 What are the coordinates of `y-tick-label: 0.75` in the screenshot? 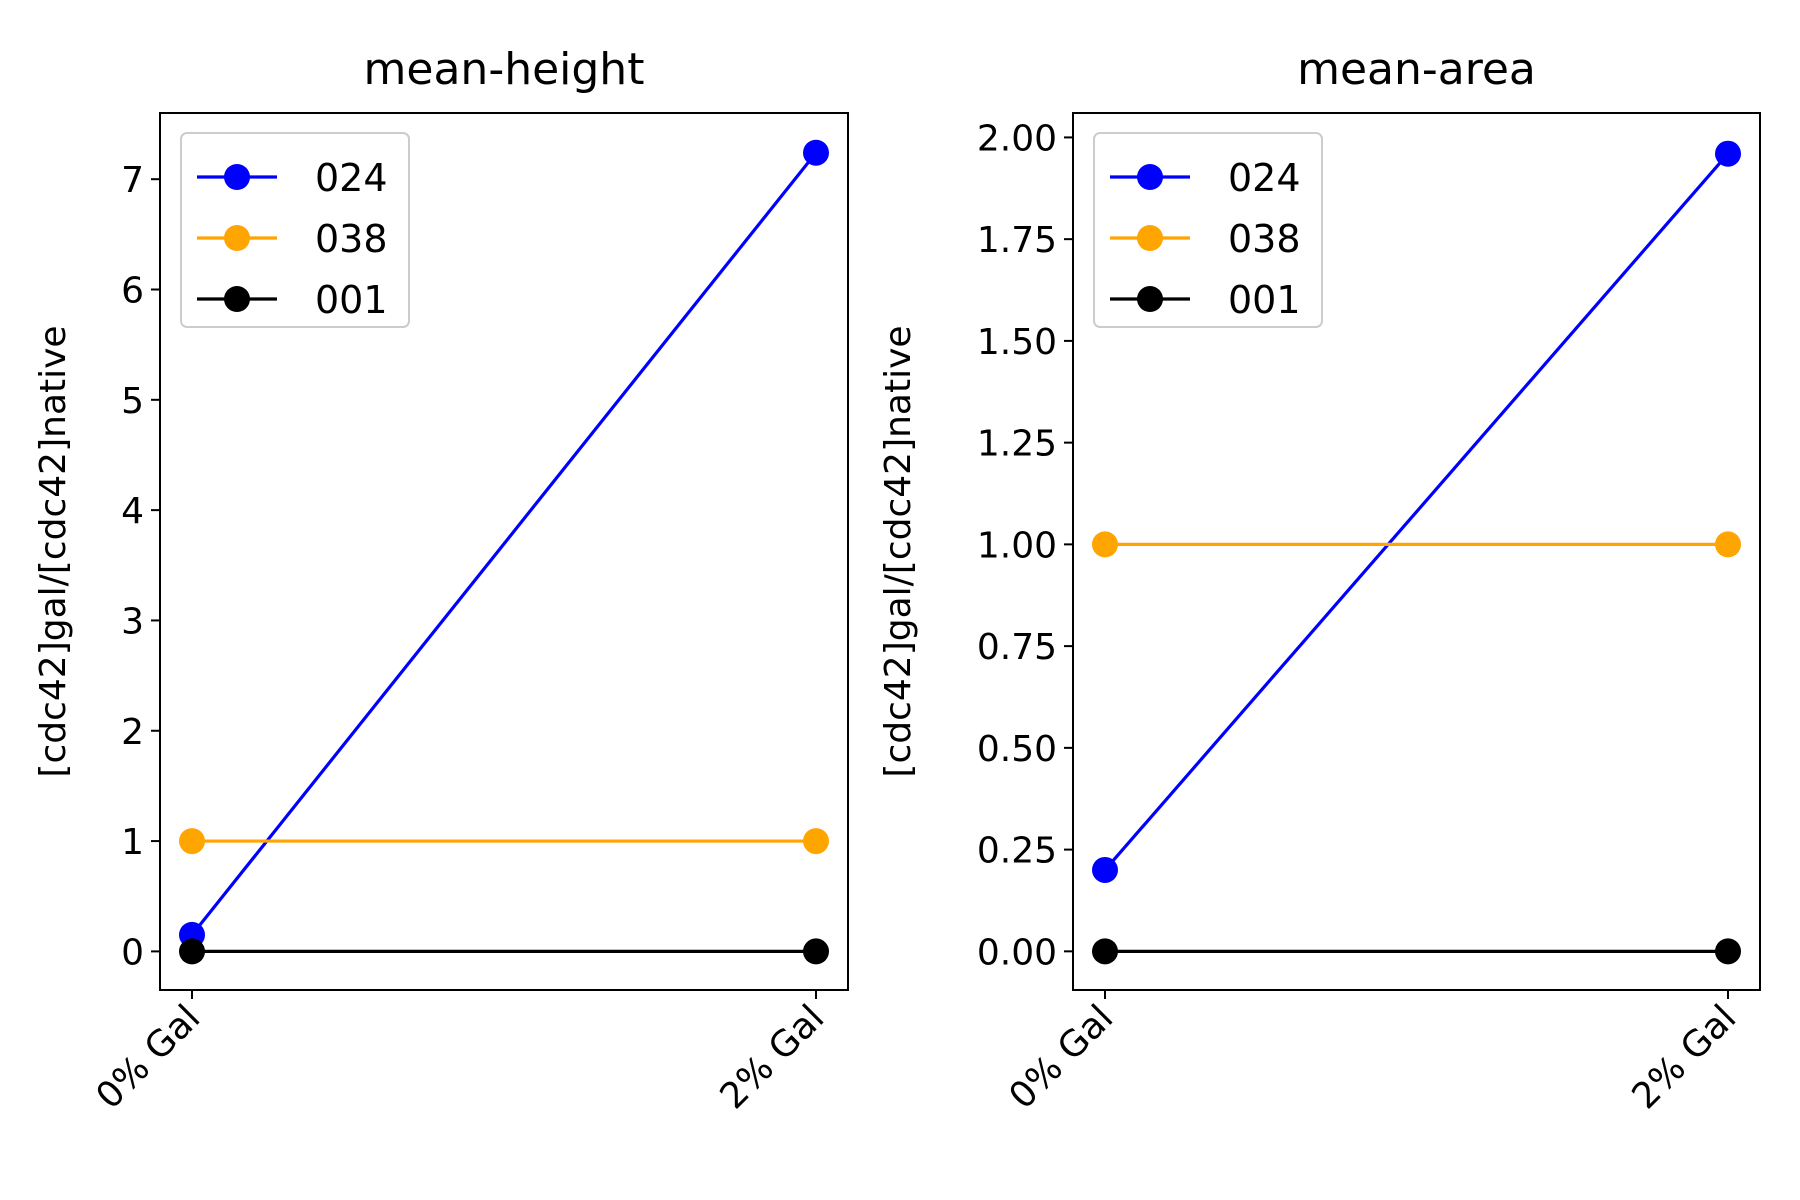 It's located at (1017, 647).